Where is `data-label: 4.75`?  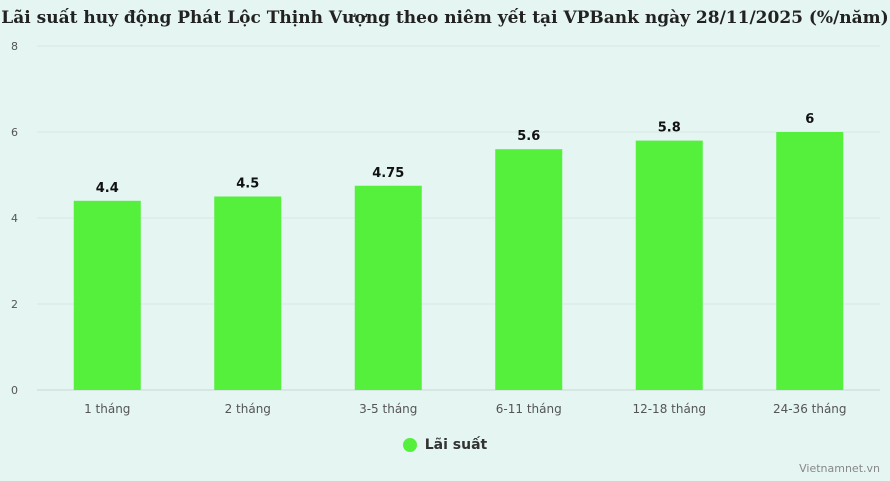 data-label: 4.75 is located at coordinates (388, 173).